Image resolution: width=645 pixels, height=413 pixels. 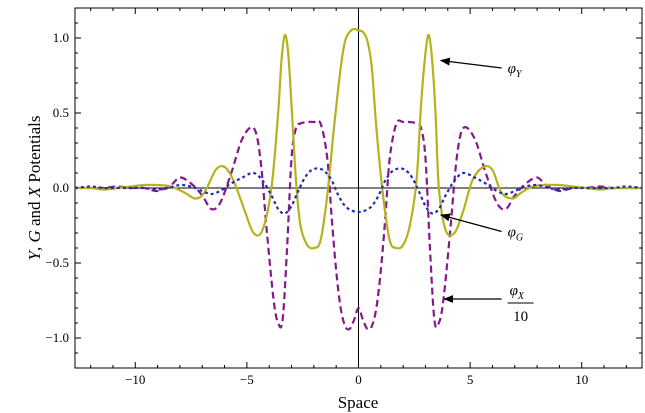 What do you see at coordinates (61, 37) in the screenshot?
I see `y-tick-label: 1.0` at bounding box center [61, 37].